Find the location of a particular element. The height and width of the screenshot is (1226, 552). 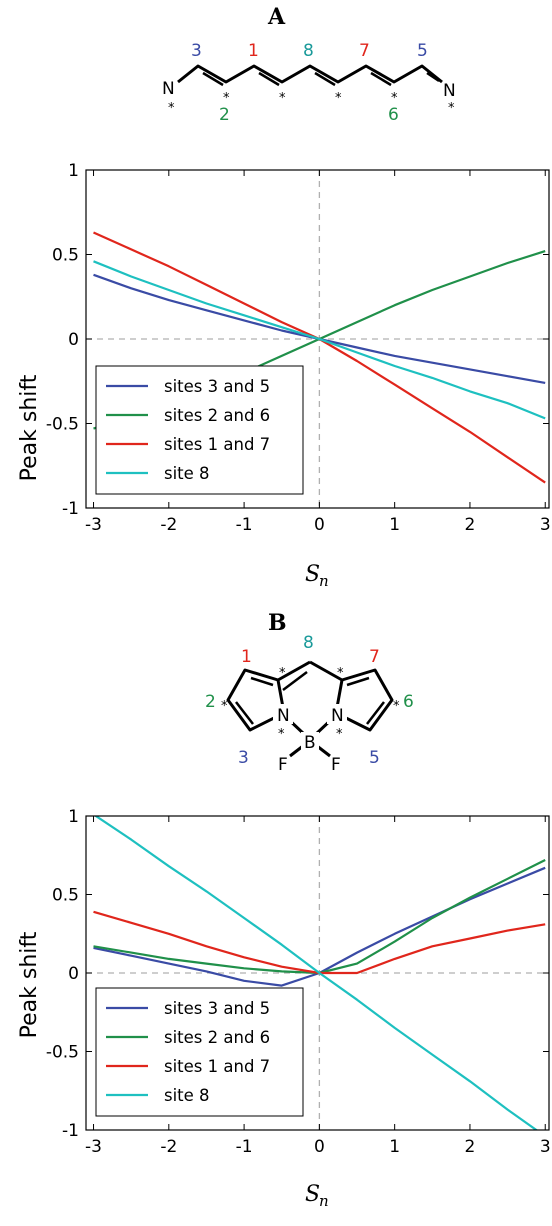

atom-boron: B is located at coordinates (310, 743).